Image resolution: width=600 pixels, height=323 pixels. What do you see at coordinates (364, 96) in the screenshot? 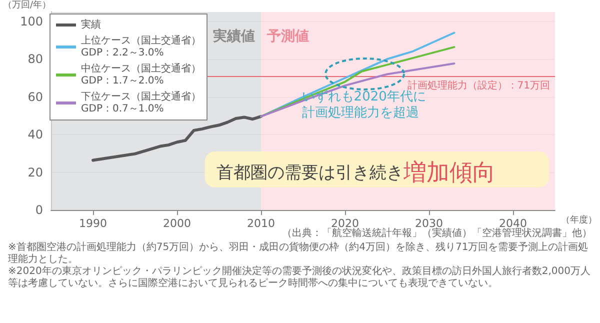
I see `annotation: いずれも2020年代に` at bounding box center [364, 96].